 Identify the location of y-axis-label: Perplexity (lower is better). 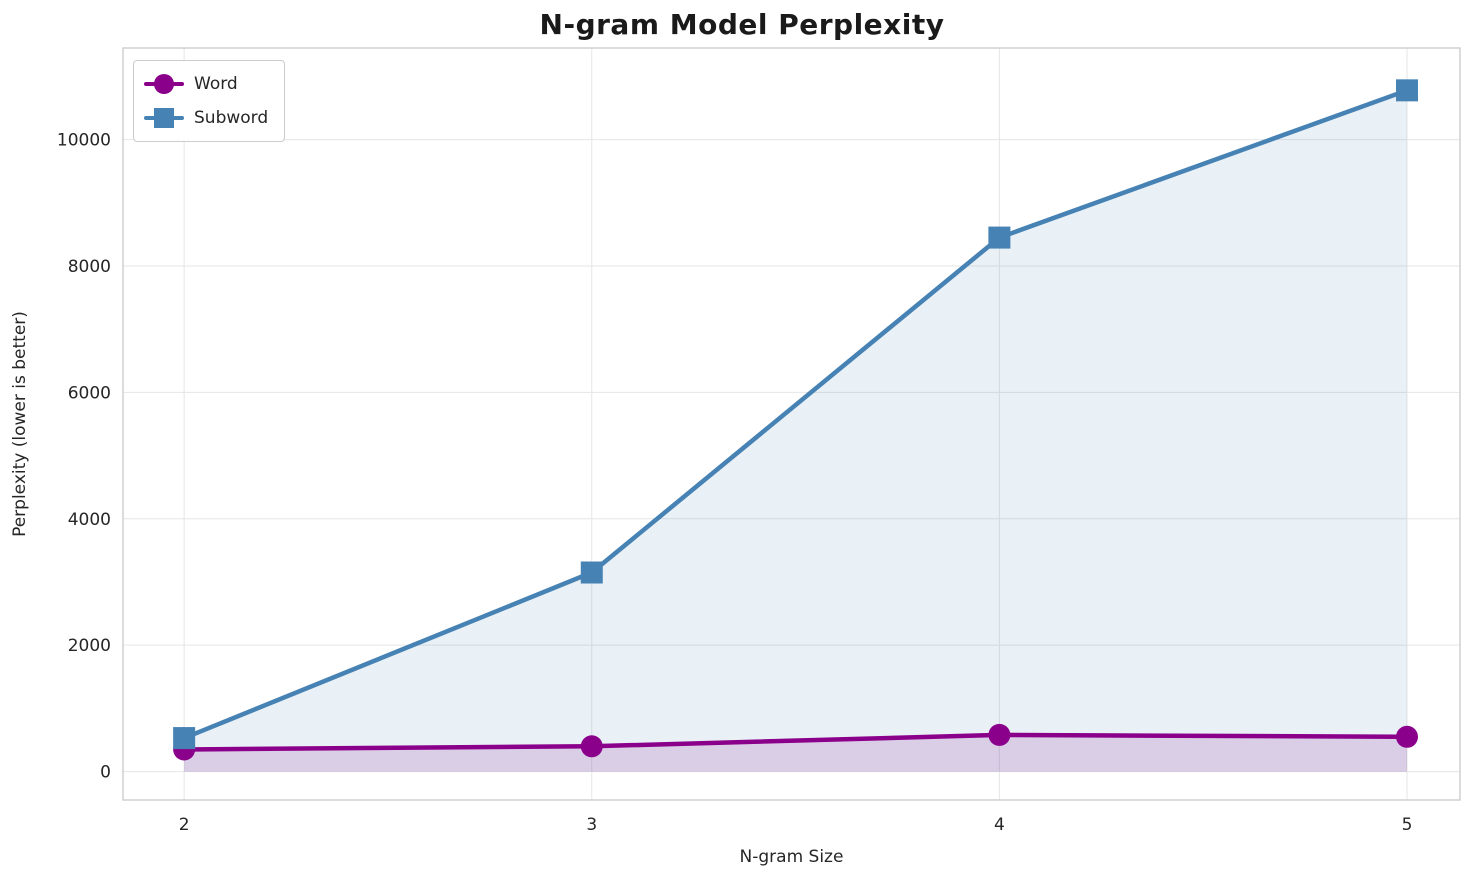
(20, 424).